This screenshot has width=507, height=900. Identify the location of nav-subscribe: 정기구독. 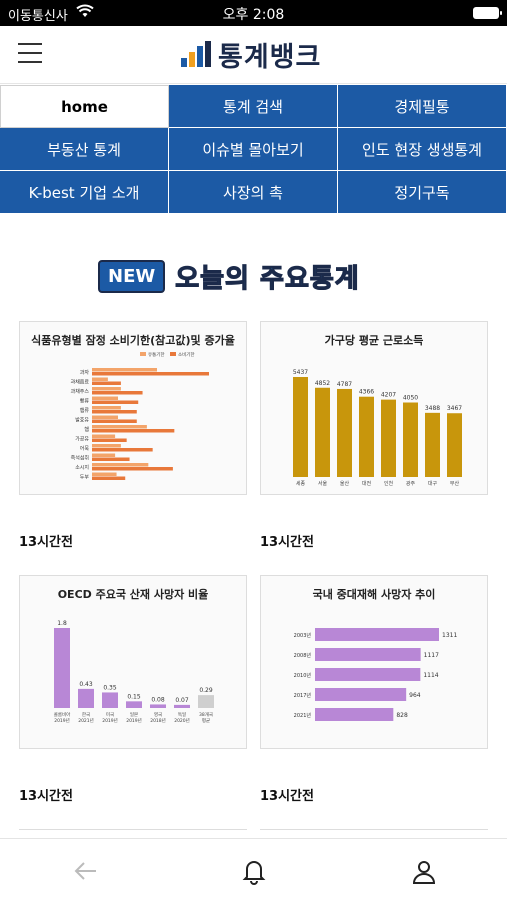
(422, 192).